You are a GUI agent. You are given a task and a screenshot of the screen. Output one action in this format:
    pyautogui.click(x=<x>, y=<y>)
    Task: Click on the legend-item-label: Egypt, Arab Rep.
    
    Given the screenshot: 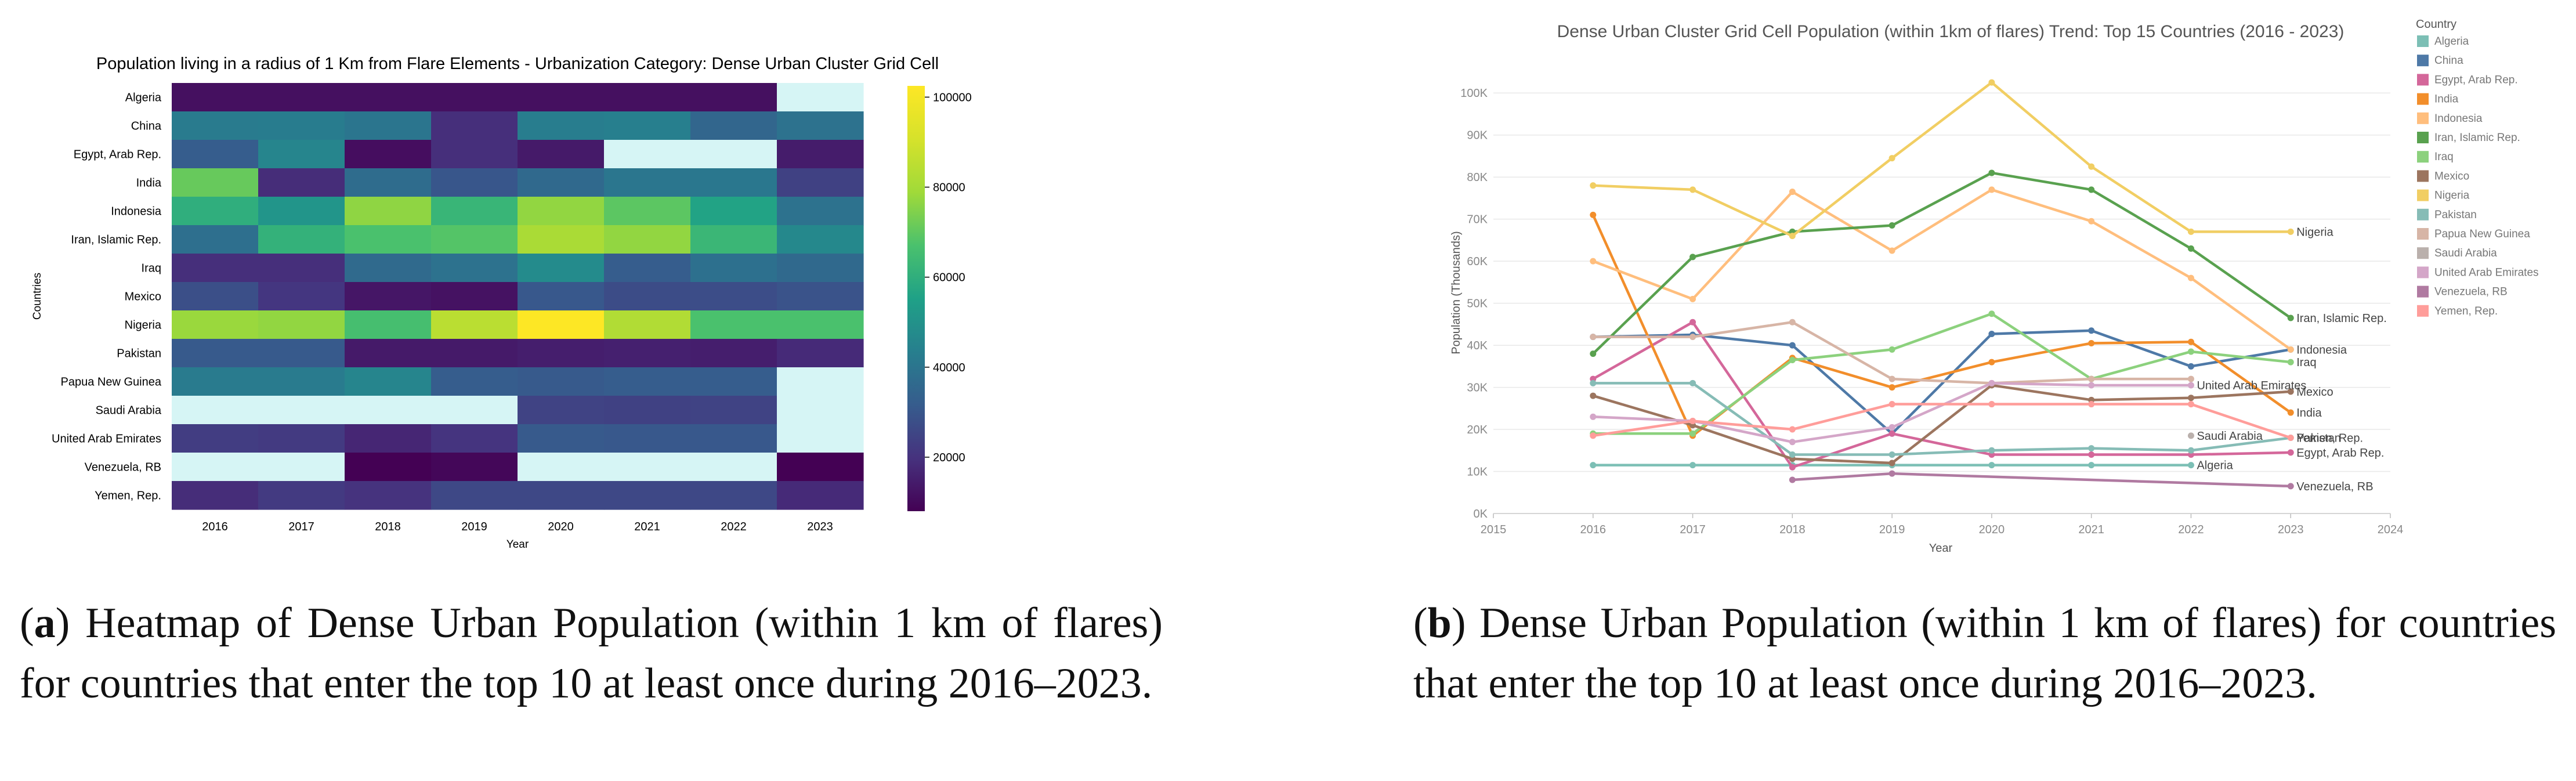 What is the action you would take?
    pyautogui.click(x=2476, y=80)
    